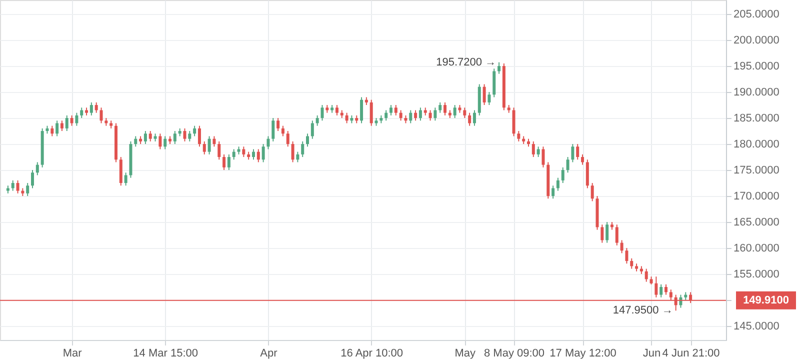  Describe the element at coordinates (757, 196) in the screenshot. I see `y-tick-label: 170.0000` at that location.